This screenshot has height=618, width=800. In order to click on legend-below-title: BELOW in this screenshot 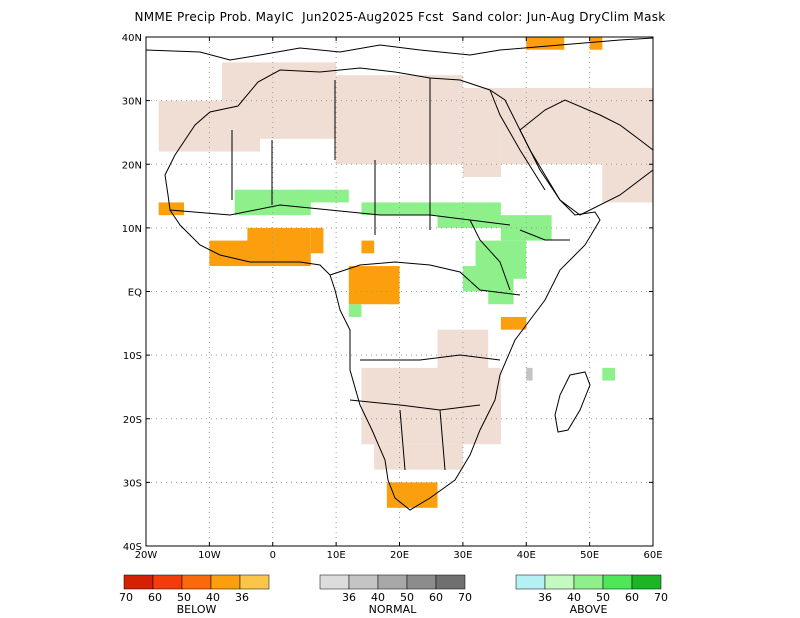, I will do `click(197, 609)`.